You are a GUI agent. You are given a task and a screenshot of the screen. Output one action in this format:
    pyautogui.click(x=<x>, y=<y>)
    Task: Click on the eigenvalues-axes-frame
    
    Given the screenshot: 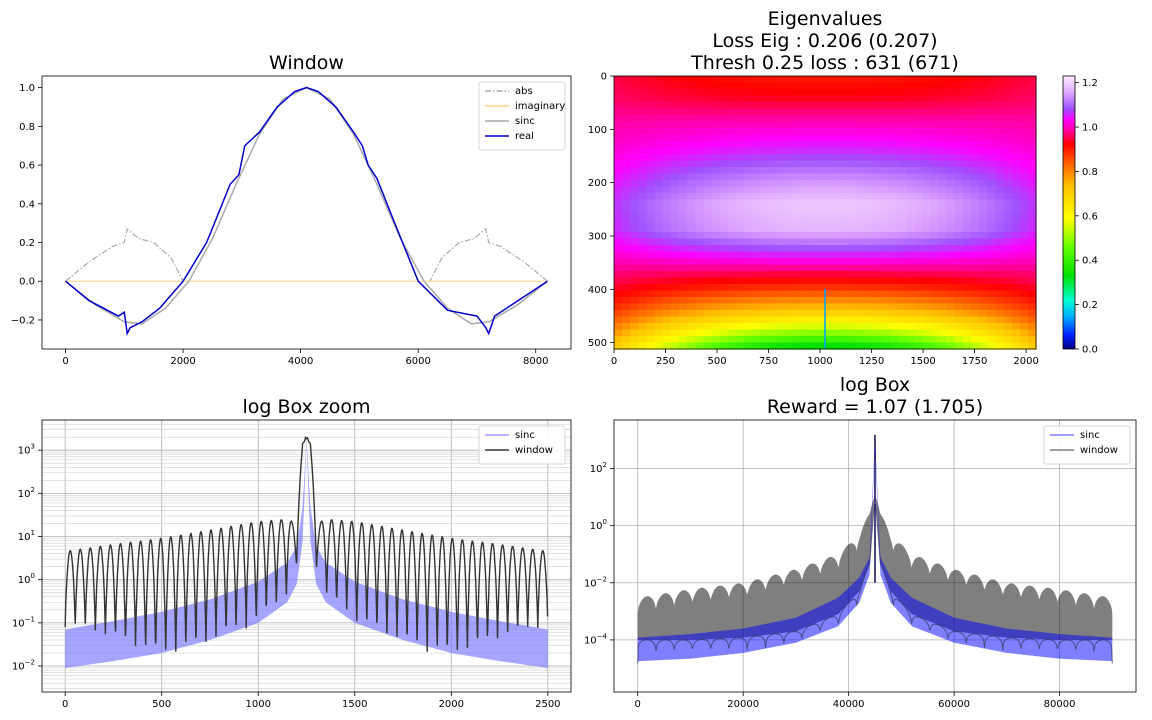 What is the action you would take?
    pyautogui.click(x=825, y=212)
    